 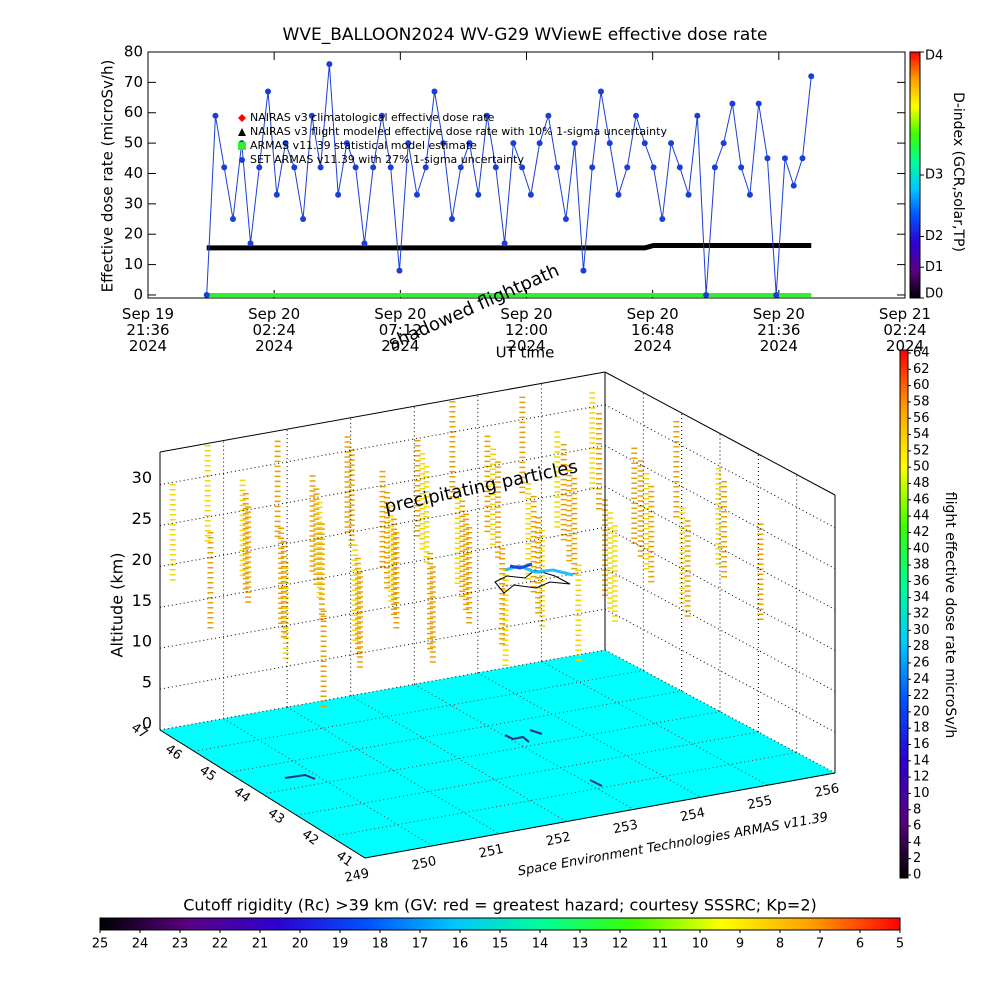 What do you see at coordinates (921, 450) in the screenshot?
I see `colorbar-tick-label: 52` at bounding box center [921, 450].